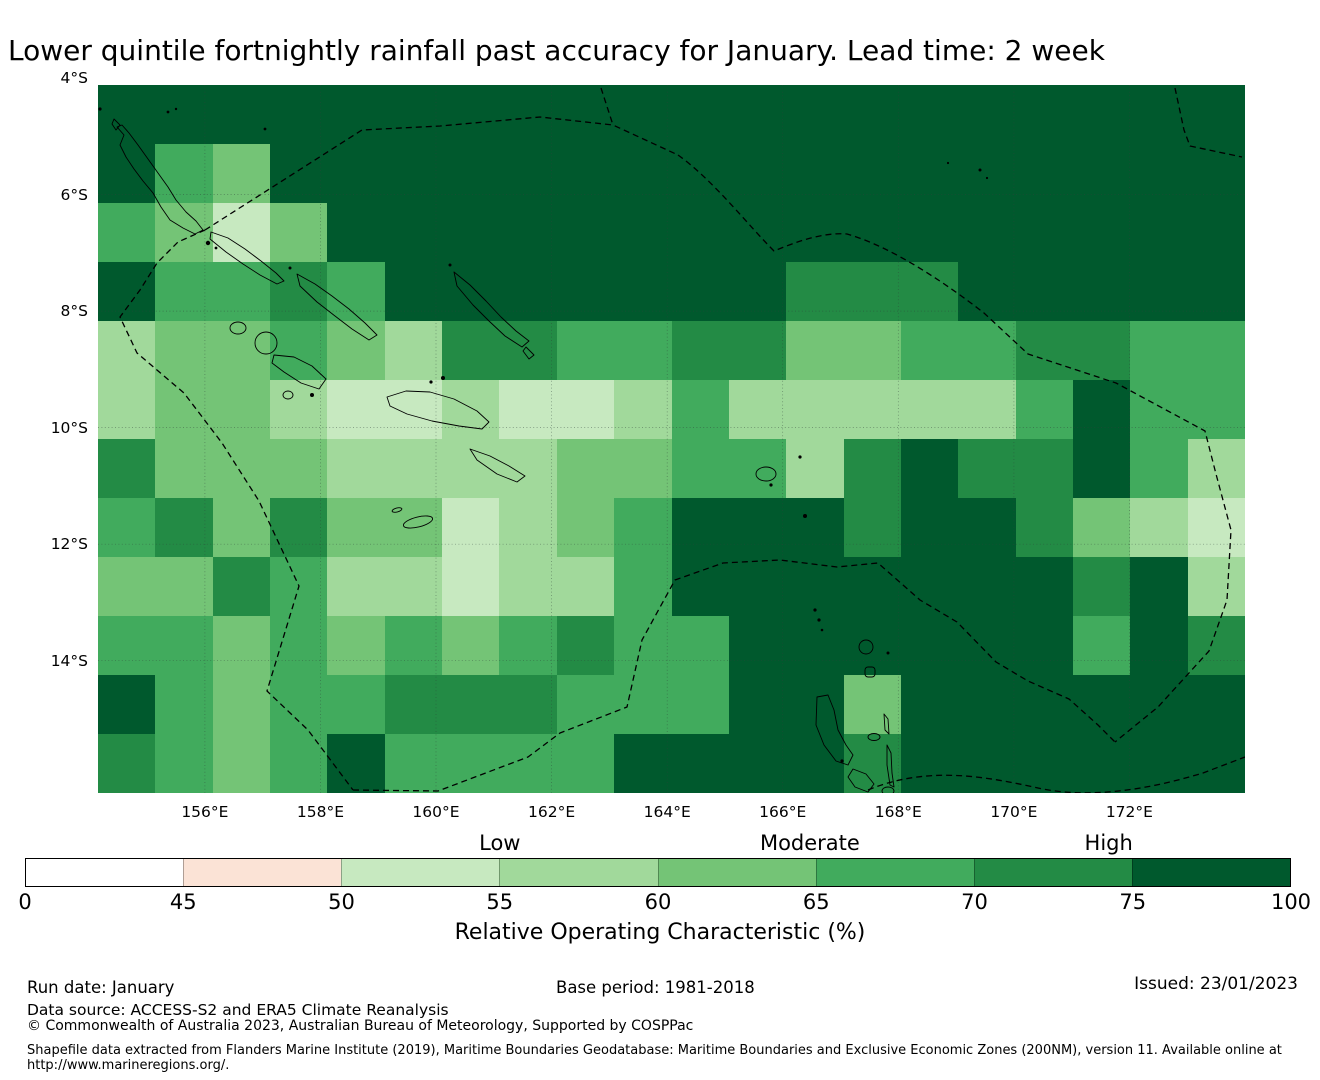 This screenshot has width=1320, height=1080. I want to click on lat-tick-label: 6°S, so click(74, 194).